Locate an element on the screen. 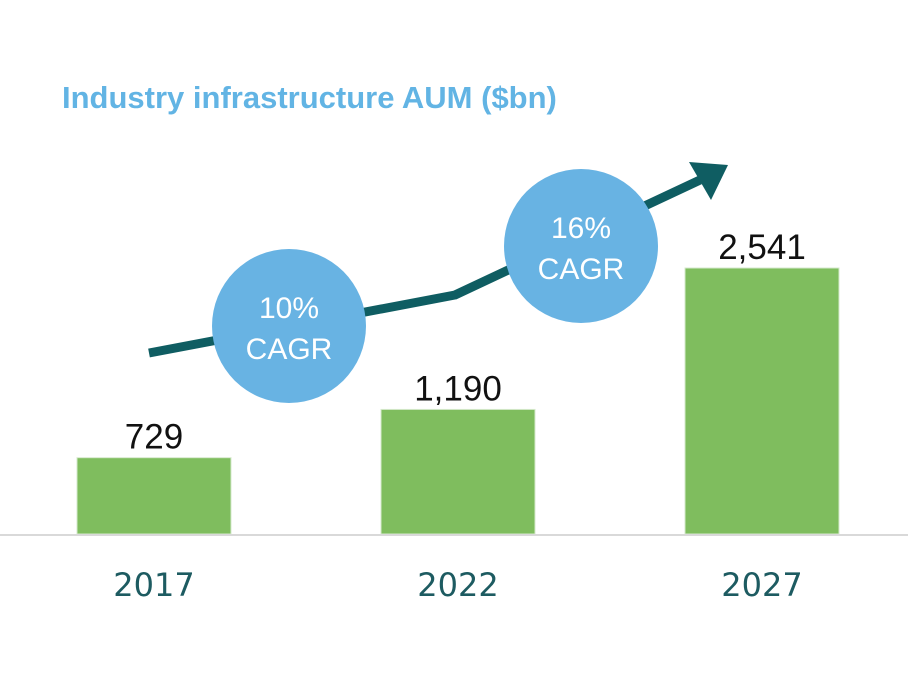 The image size is (908, 675). cagr-rate: 16% is located at coordinates (581, 228).